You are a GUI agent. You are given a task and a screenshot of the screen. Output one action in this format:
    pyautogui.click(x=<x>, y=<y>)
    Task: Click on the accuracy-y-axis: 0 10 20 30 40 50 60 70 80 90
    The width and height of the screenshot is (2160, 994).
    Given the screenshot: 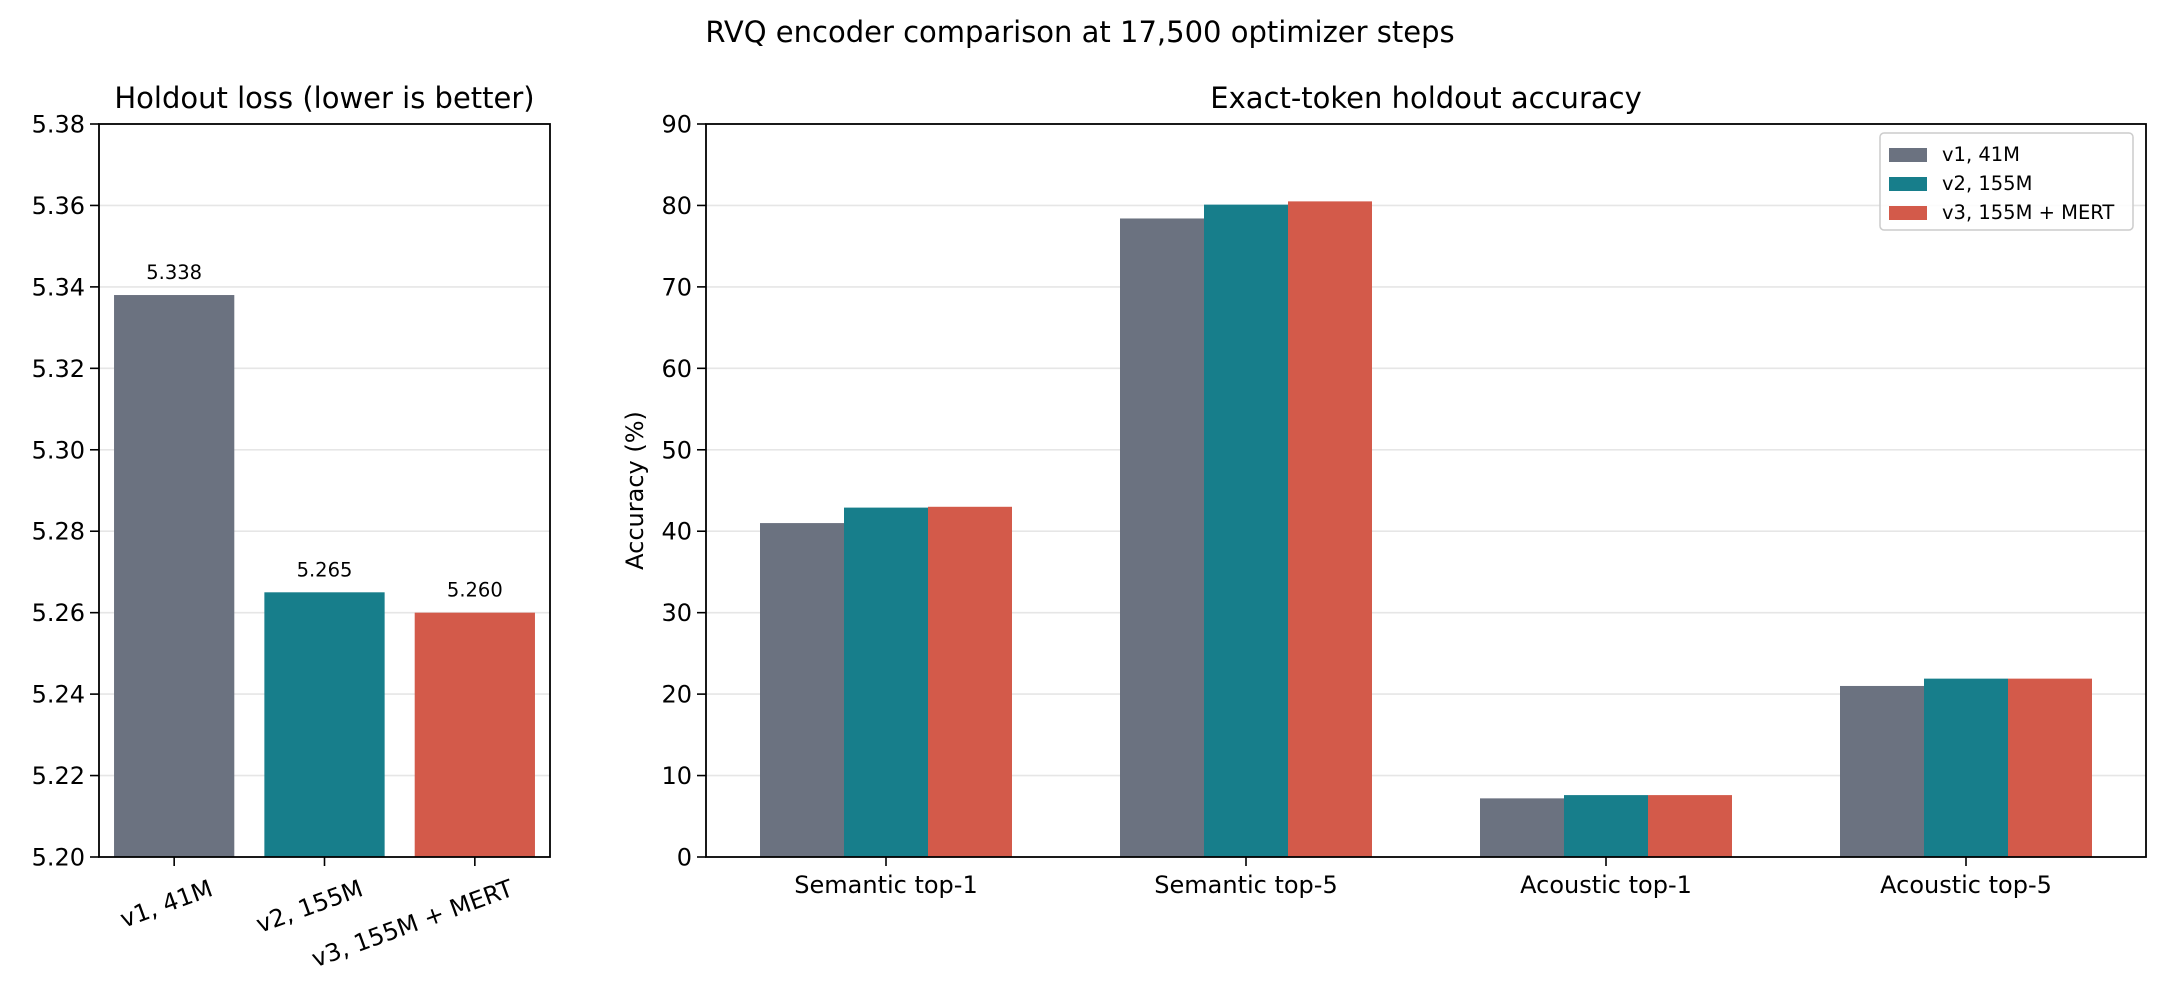 What is the action you would take?
    pyautogui.click(x=683, y=491)
    